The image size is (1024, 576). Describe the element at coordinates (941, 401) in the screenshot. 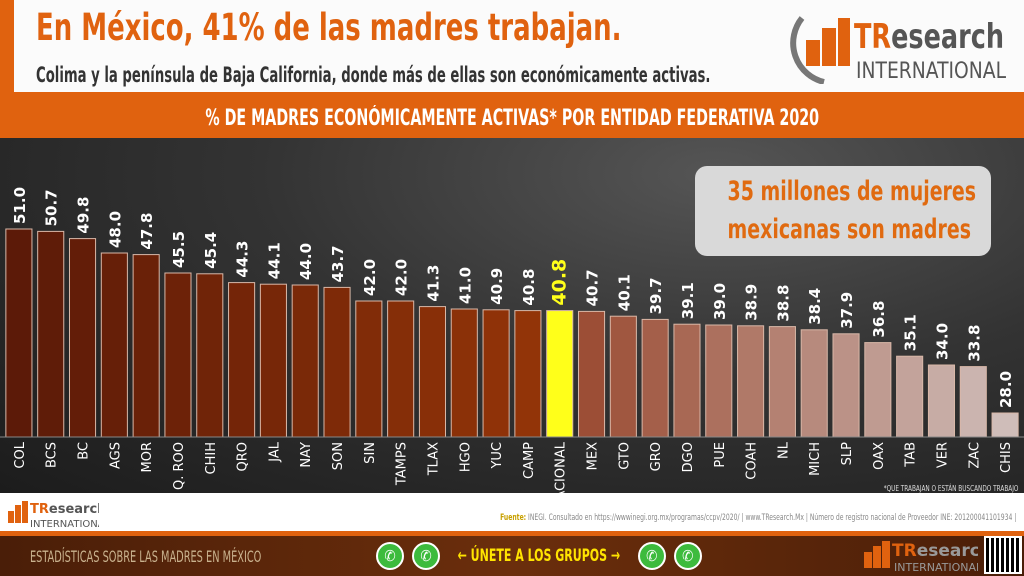

I see `bar-ver` at that location.